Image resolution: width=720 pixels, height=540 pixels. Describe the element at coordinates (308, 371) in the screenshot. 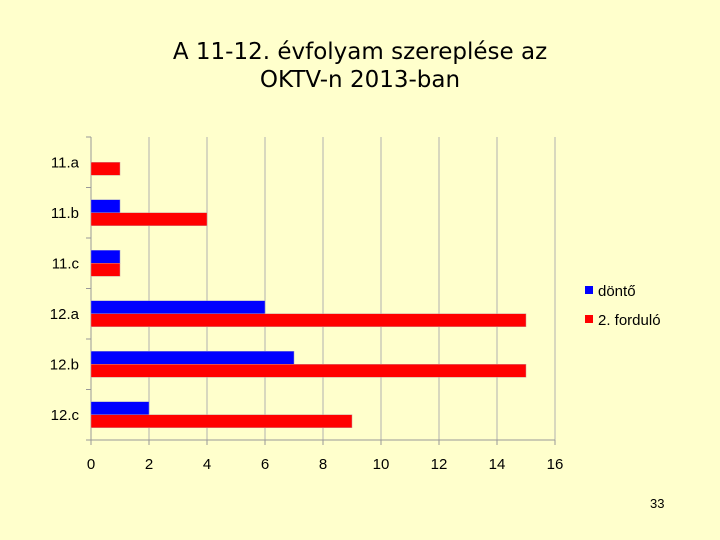

I see `bar-2-fordulo-12.b` at that location.